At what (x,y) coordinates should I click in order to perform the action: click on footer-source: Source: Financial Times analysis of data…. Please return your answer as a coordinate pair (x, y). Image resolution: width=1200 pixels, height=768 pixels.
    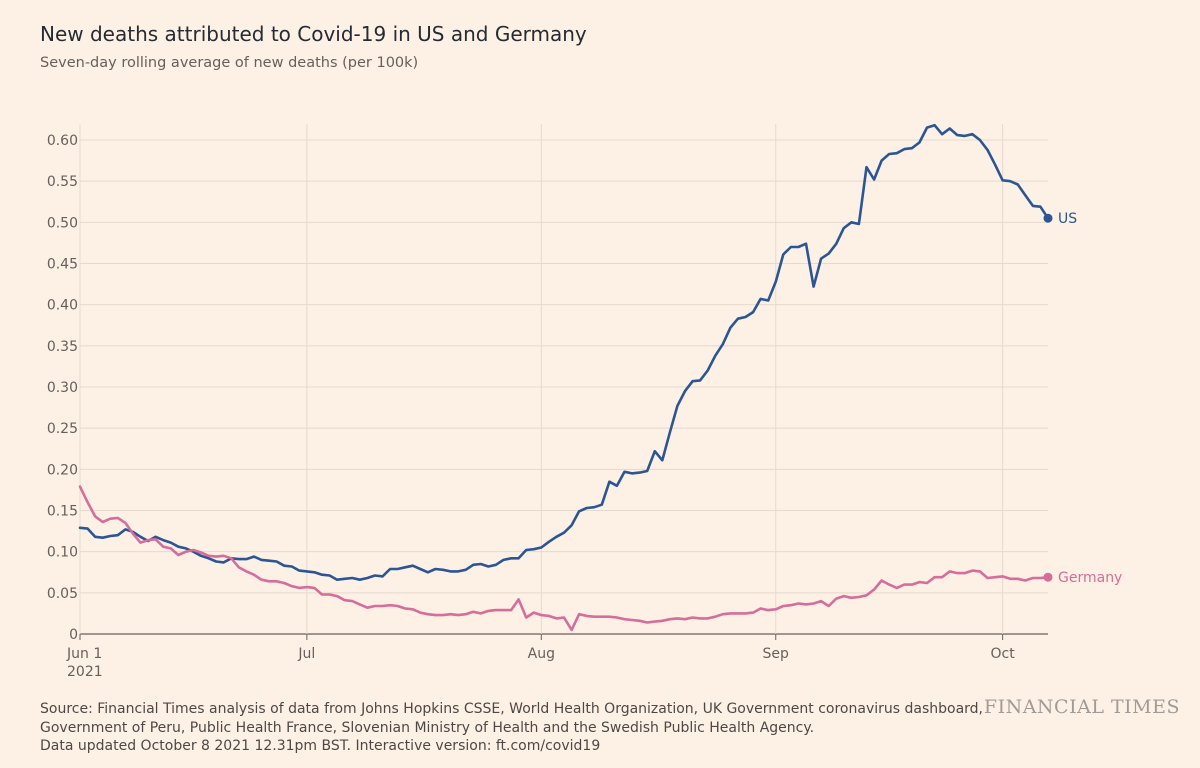
    Looking at the image, I should click on (511, 728).